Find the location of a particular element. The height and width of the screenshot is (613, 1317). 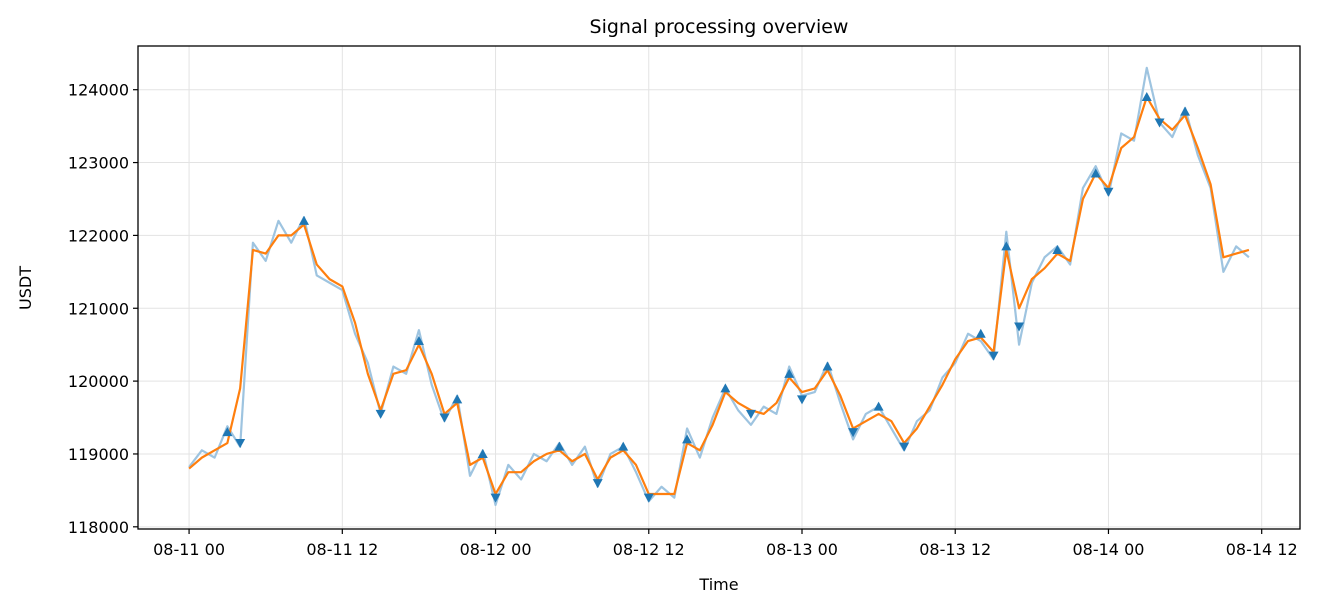

x-axis-label: Time is located at coordinates (718, 584).